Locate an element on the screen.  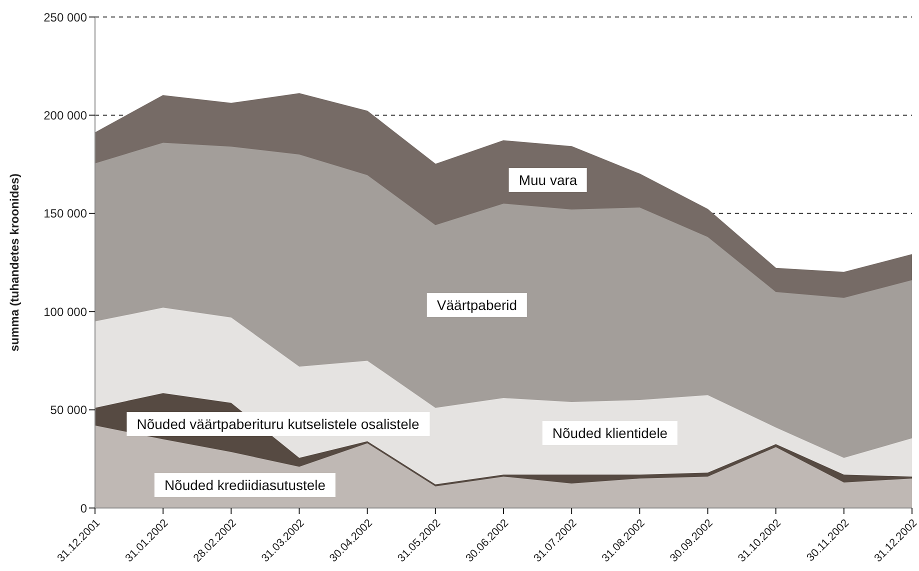
series-label: Muu vara is located at coordinates (548, 180).